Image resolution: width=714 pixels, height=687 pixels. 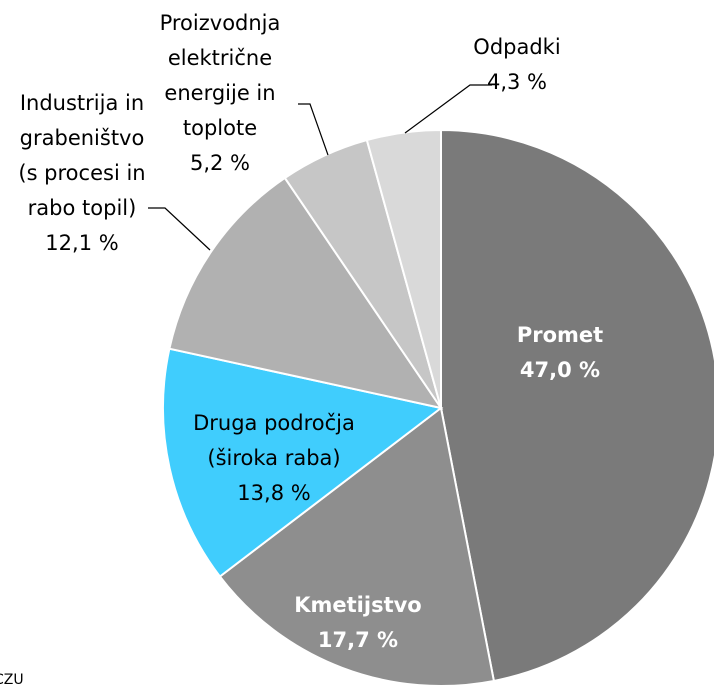 What do you see at coordinates (81, 173) in the screenshot?
I see `slice-label: (s procesi in` at bounding box center [81, 173].